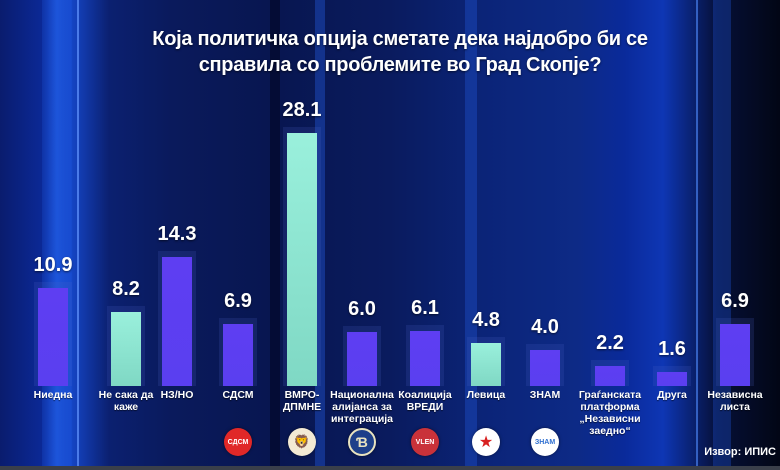 Image resolution: width=780 pixels, height=470 pixels. What do you see at coordinates (362, 235) in the screenshot?
I see `bar-column: 6.0 Национална алијанса за интеграција` at bounding box center [362, 235].